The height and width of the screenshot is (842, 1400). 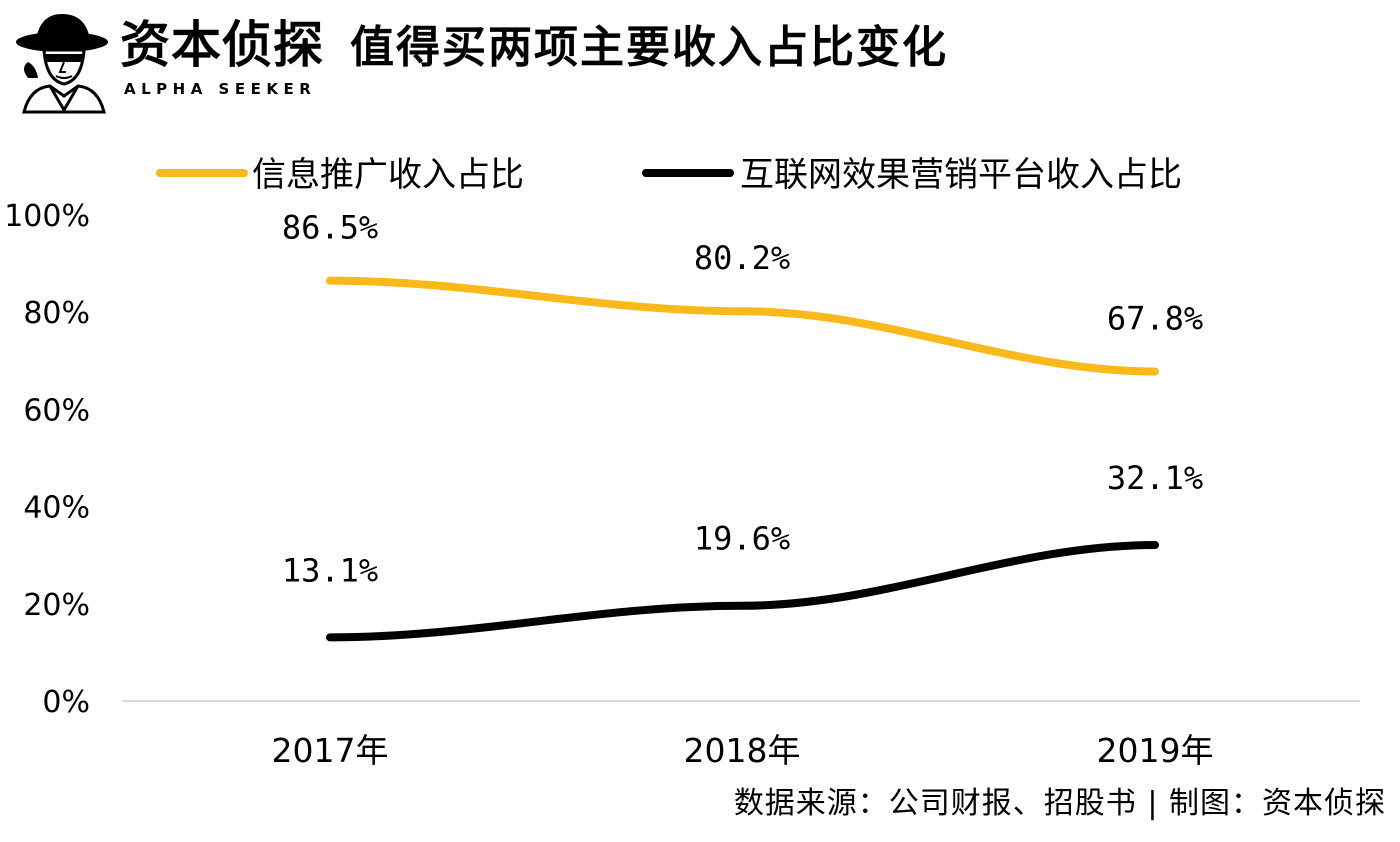 What do you see at coordinates (56, 605) in the screenshot?
I see `y-tick-label-20: 20%` at bounding box center [56, 605].